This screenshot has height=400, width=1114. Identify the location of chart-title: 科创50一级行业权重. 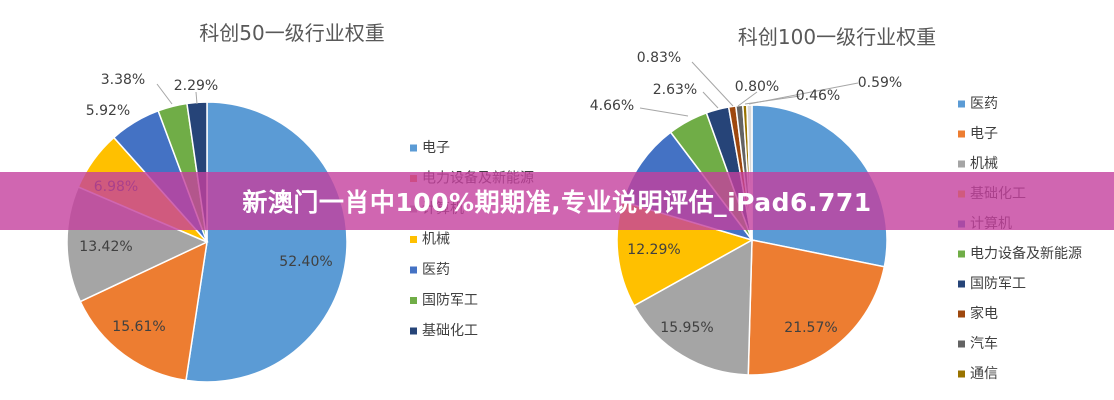
(291, 33).